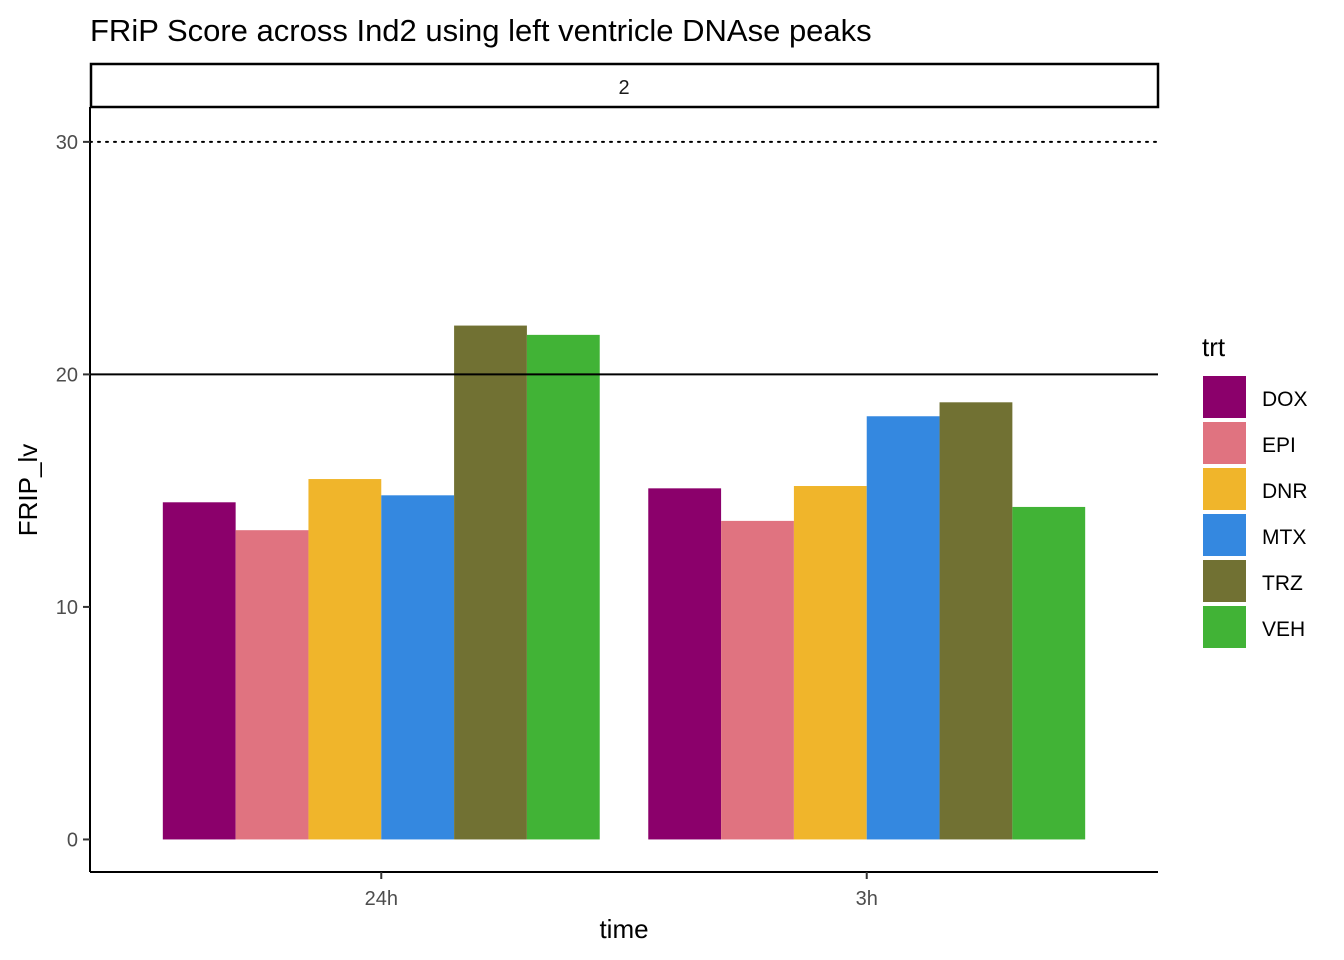  I want to click on legend-label-dnr: DNR, so click(1285, 491).